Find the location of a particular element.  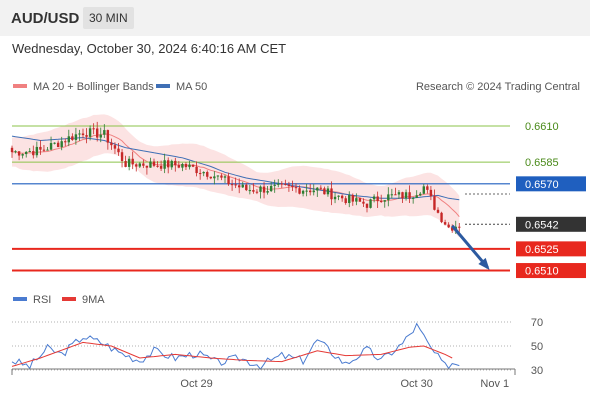

time-label: Nov 1 is located at coordinates (494, 384).